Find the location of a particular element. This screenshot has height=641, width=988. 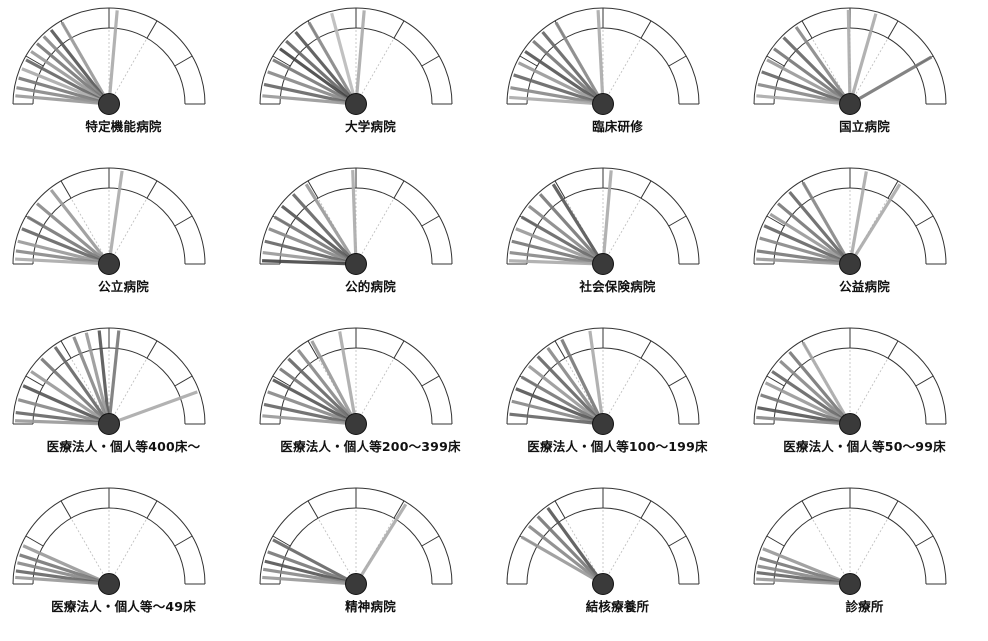

gauge-title: 医療法人・個人等400床～ is located at coordinates (123, 446).